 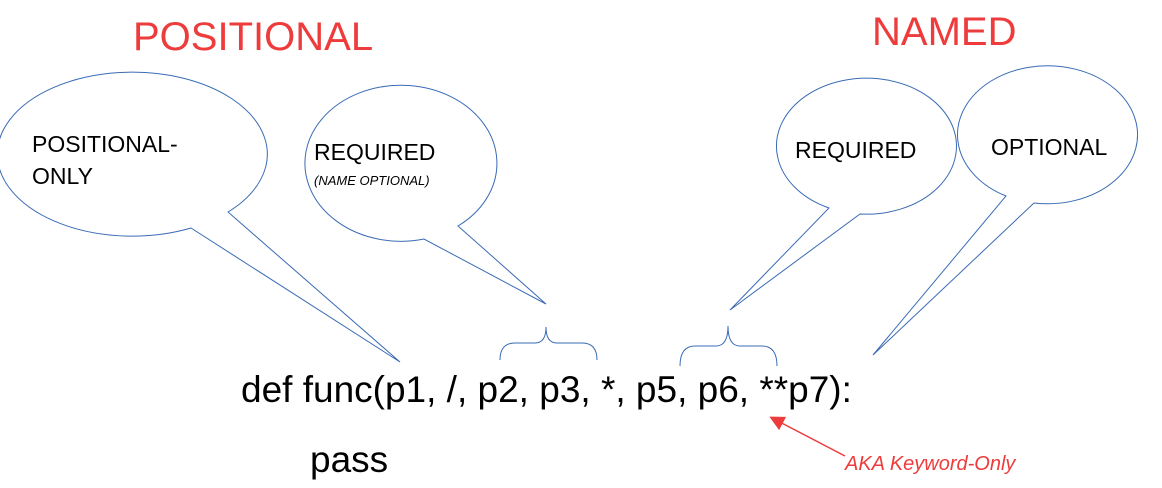 What do you see at coordinates (1049, 147) in the screenshot?
I see `optional-named-label: OPTIONAL` at bounding box center [1049, 147].